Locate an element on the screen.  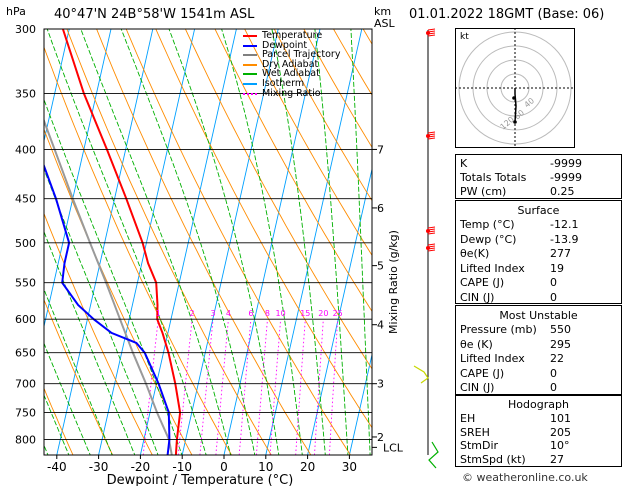
table-row: Dewp (°C) -13.9 is located at coordinates (538, 239).